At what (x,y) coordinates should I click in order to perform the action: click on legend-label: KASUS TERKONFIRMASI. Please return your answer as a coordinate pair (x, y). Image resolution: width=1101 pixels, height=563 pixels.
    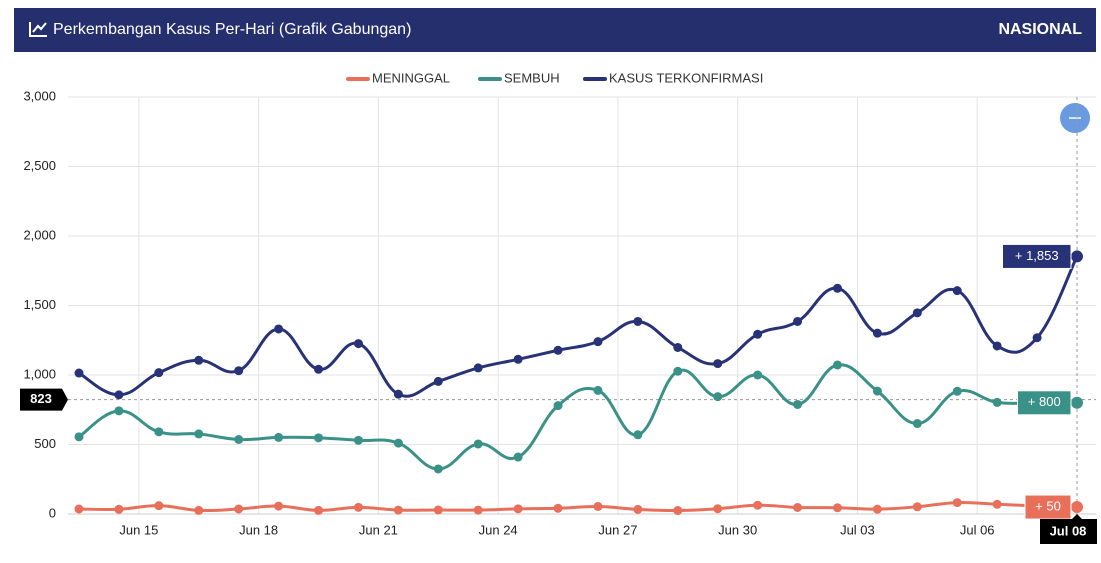
    Looking at the image, I should click on (686, 77).